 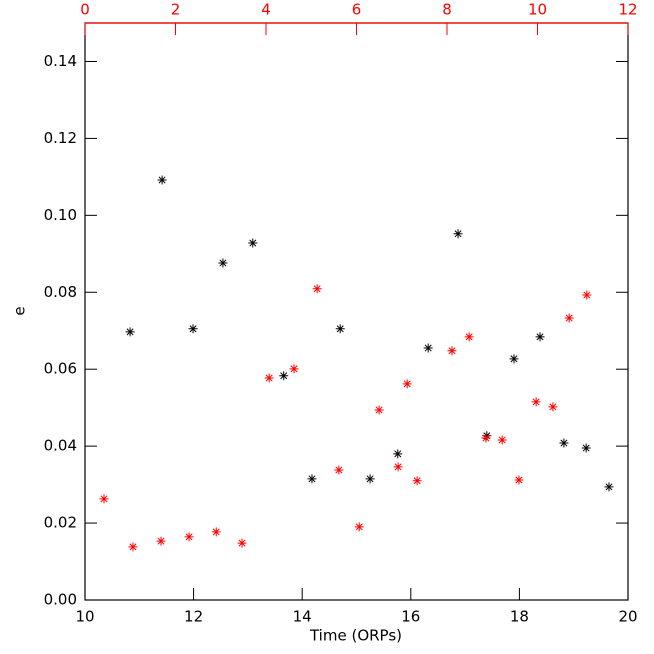 What do you see at coordinates (357, 10) in the screenshot?
I see `x2-tick-label: 6` at bounding box center [357, 10].